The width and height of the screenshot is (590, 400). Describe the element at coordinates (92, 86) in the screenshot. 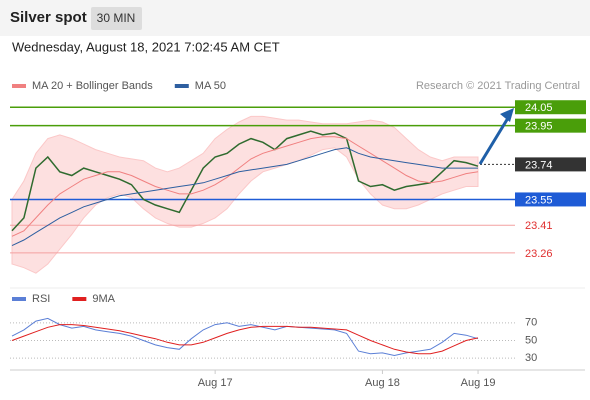

I see `legend-label: MA 20 + Bollinger Bands` at that location.